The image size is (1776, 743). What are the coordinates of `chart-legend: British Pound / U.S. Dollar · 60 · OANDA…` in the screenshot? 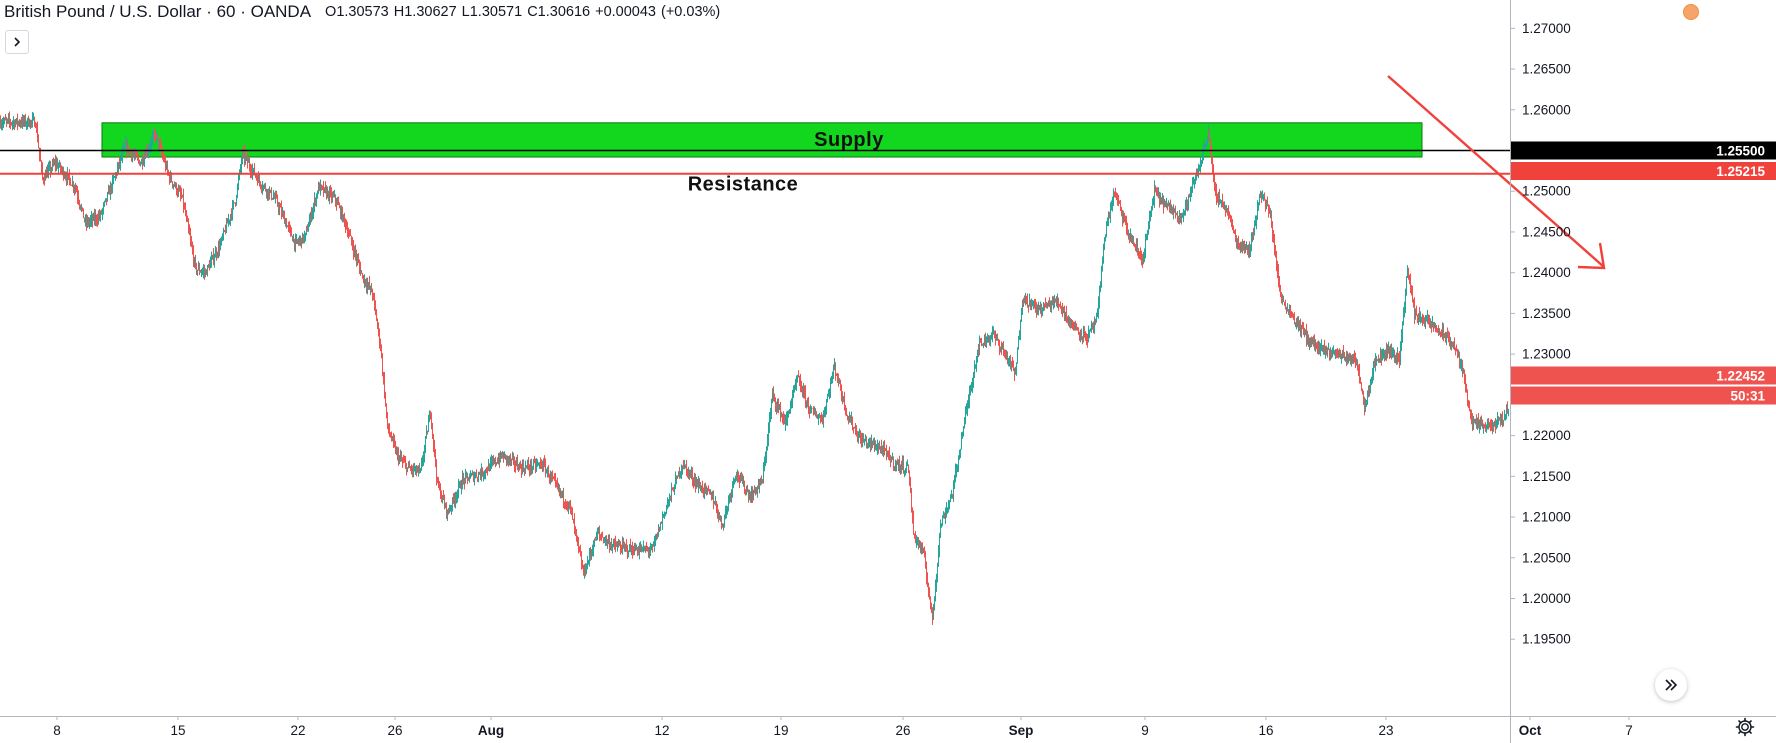 It's located at (362, 12).